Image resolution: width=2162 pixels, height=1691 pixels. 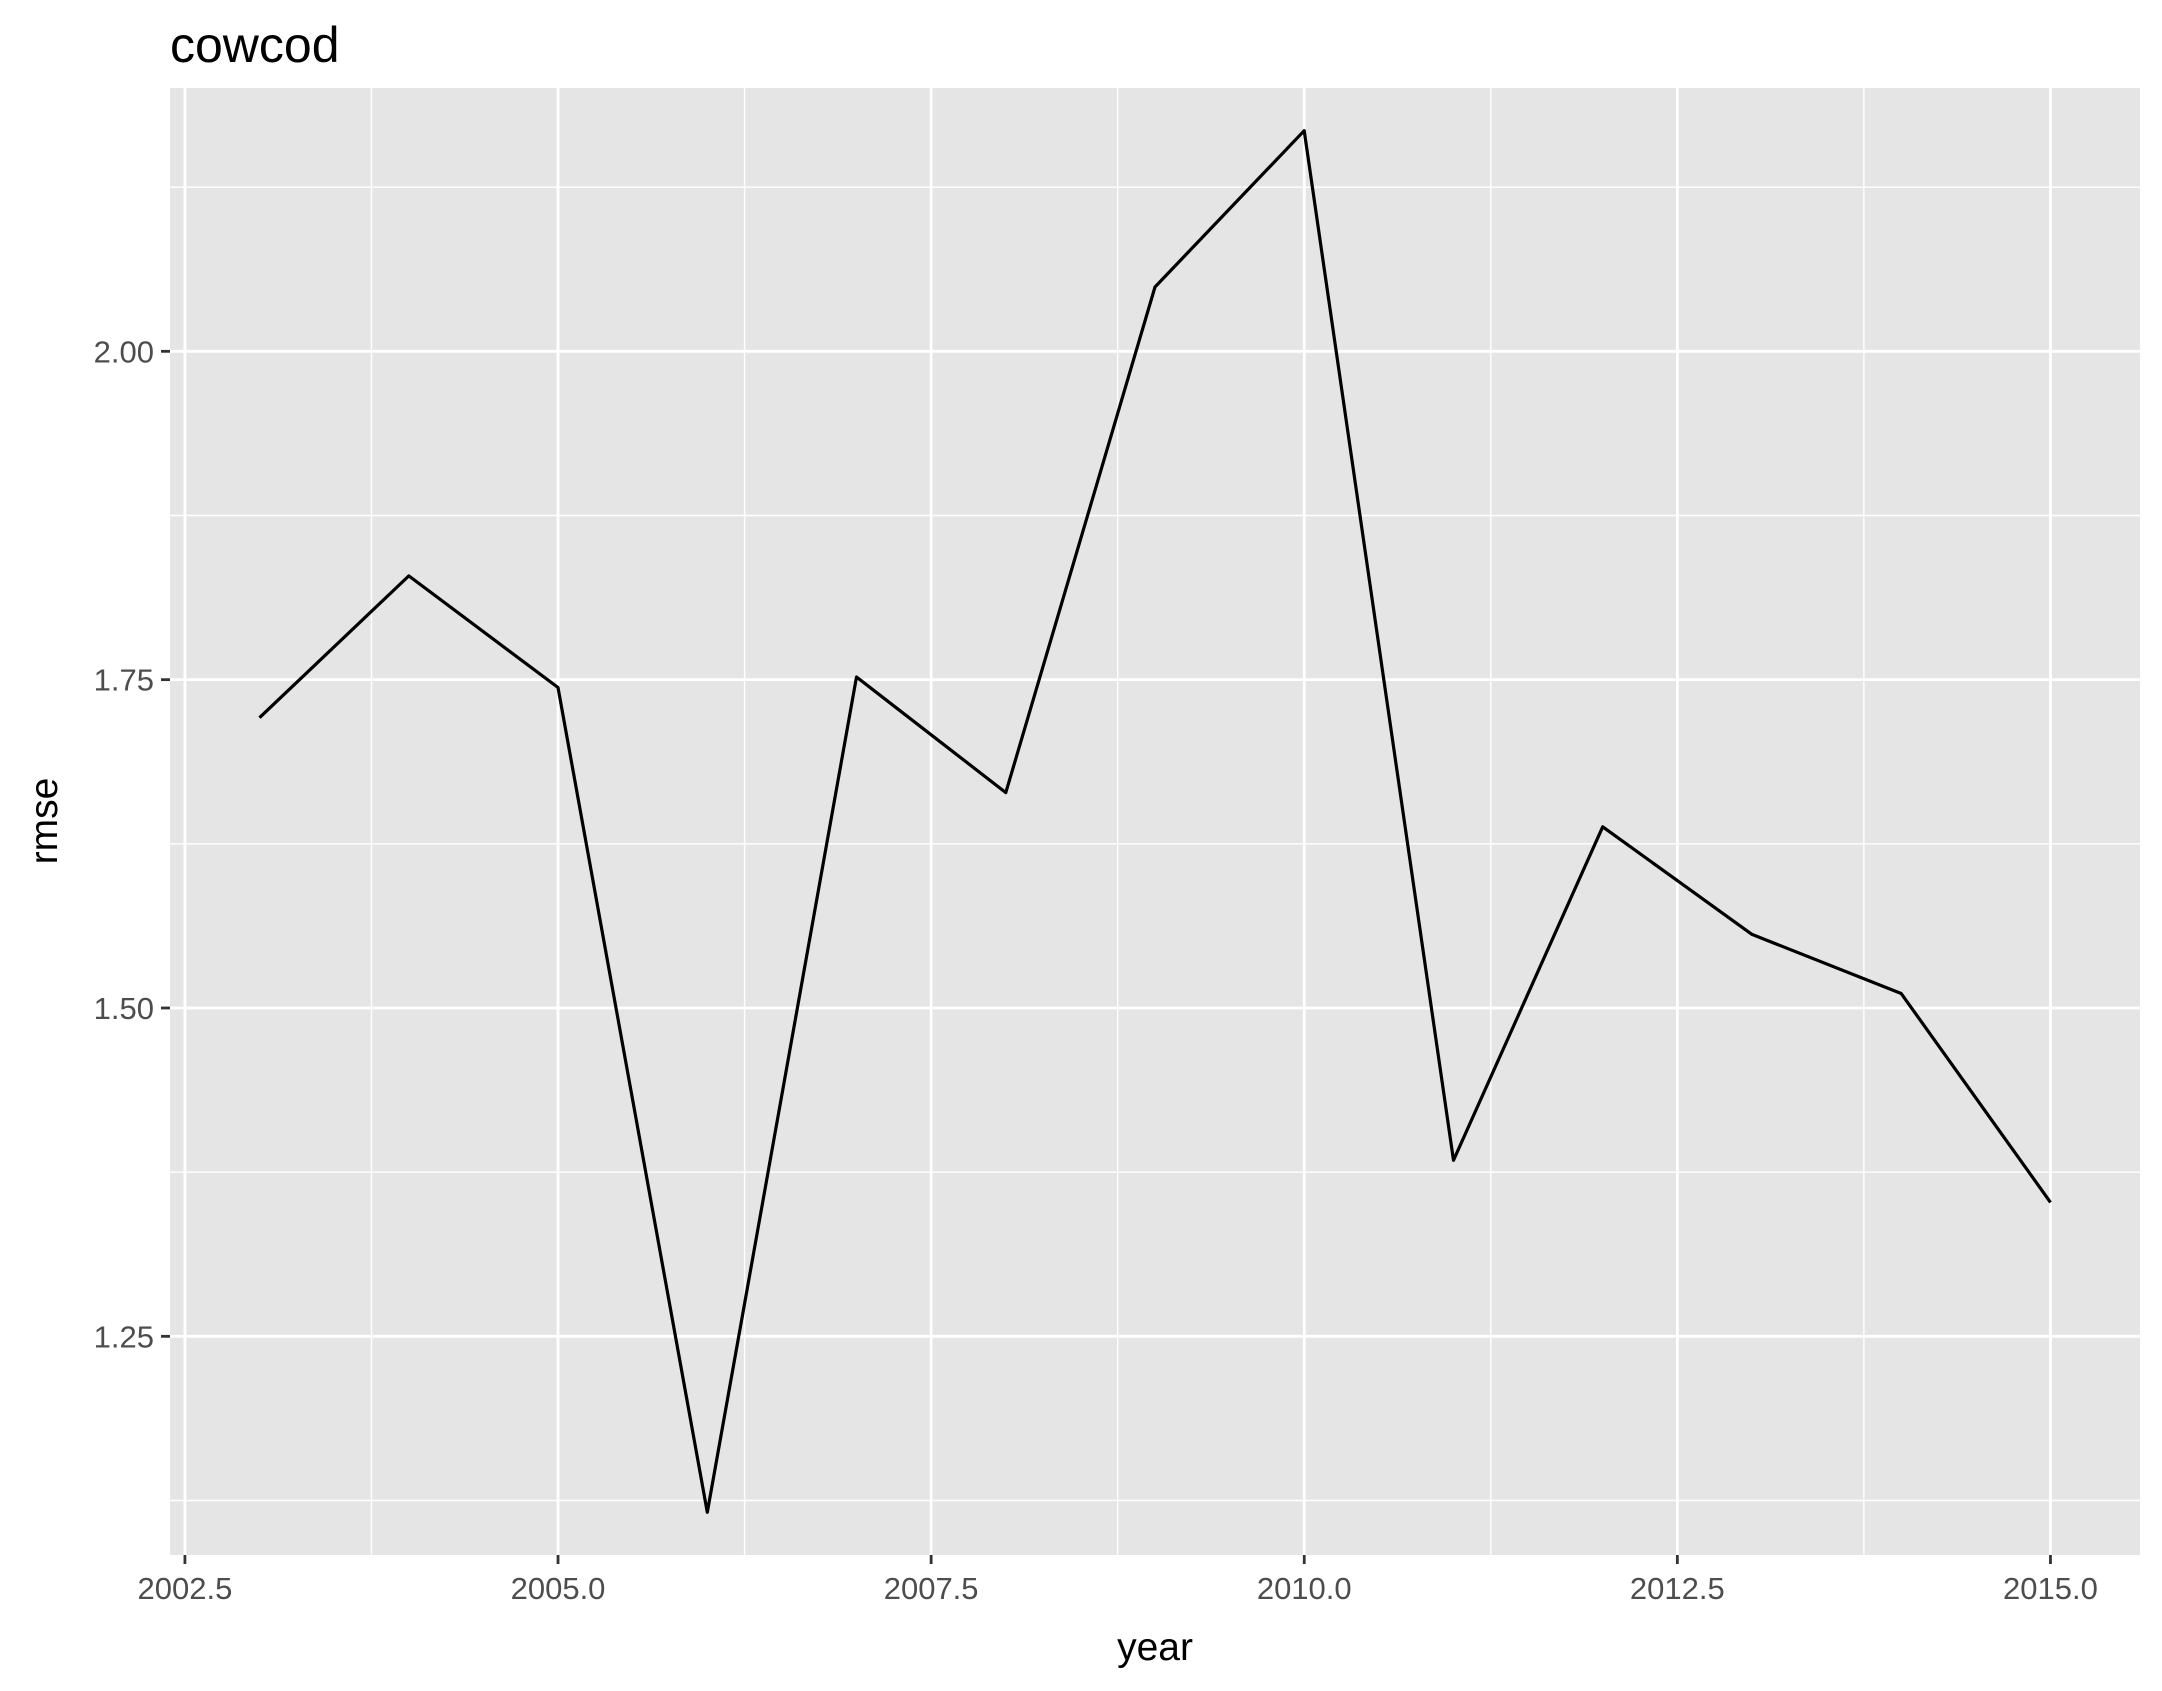 What do you see at coordinates (255, 45) in the screenshot?
I see `chart-title: cowcod` at bounding box center [255, 45].